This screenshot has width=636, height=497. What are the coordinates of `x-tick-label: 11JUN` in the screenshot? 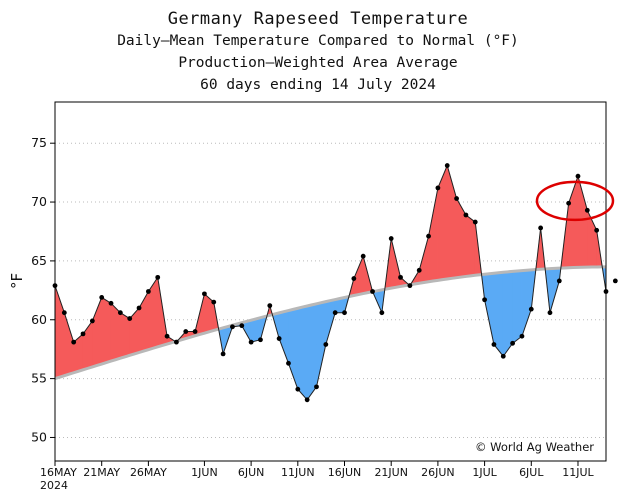 It's located at (298, 472).